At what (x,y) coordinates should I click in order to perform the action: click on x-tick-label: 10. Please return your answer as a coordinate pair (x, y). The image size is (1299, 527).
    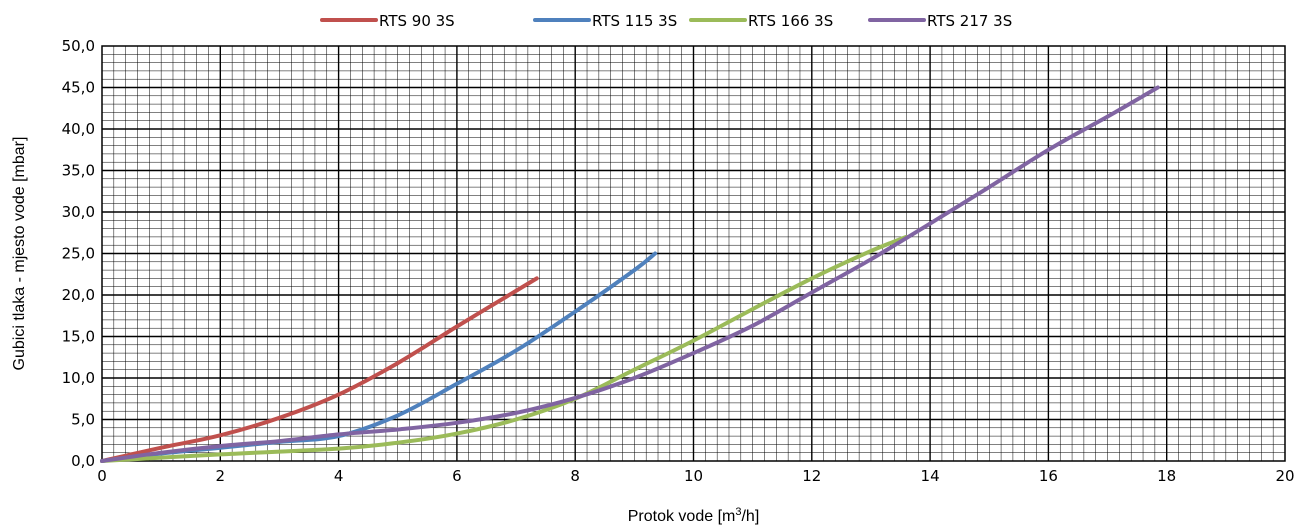
    Looking at the image, I should click on (693, 476).